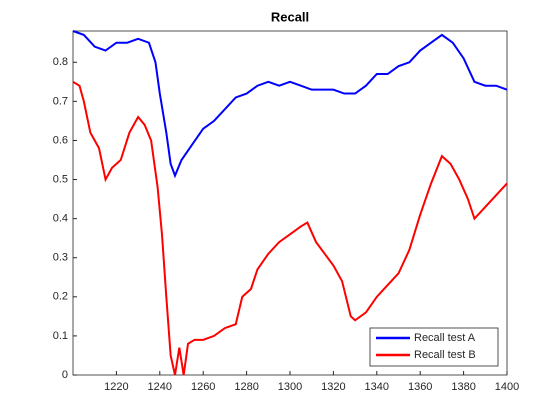 This screenshot has width=560, height=420. I want to click on x-tick-label: 1220, so click(116, 387).